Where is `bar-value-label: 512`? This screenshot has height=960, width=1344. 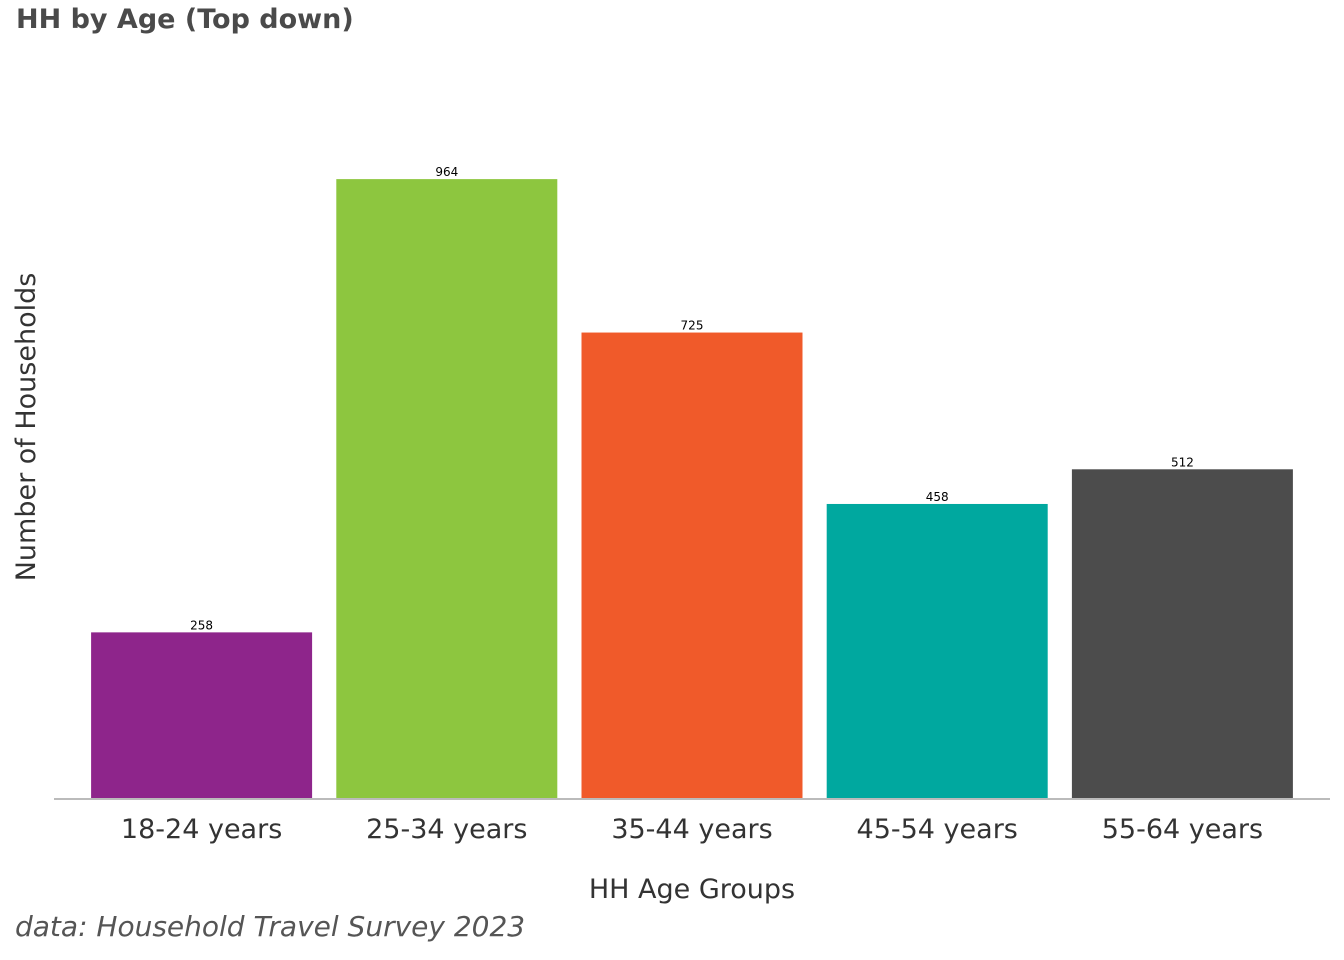
bar-value-label: 512 is located at coordinates (1182, 462).